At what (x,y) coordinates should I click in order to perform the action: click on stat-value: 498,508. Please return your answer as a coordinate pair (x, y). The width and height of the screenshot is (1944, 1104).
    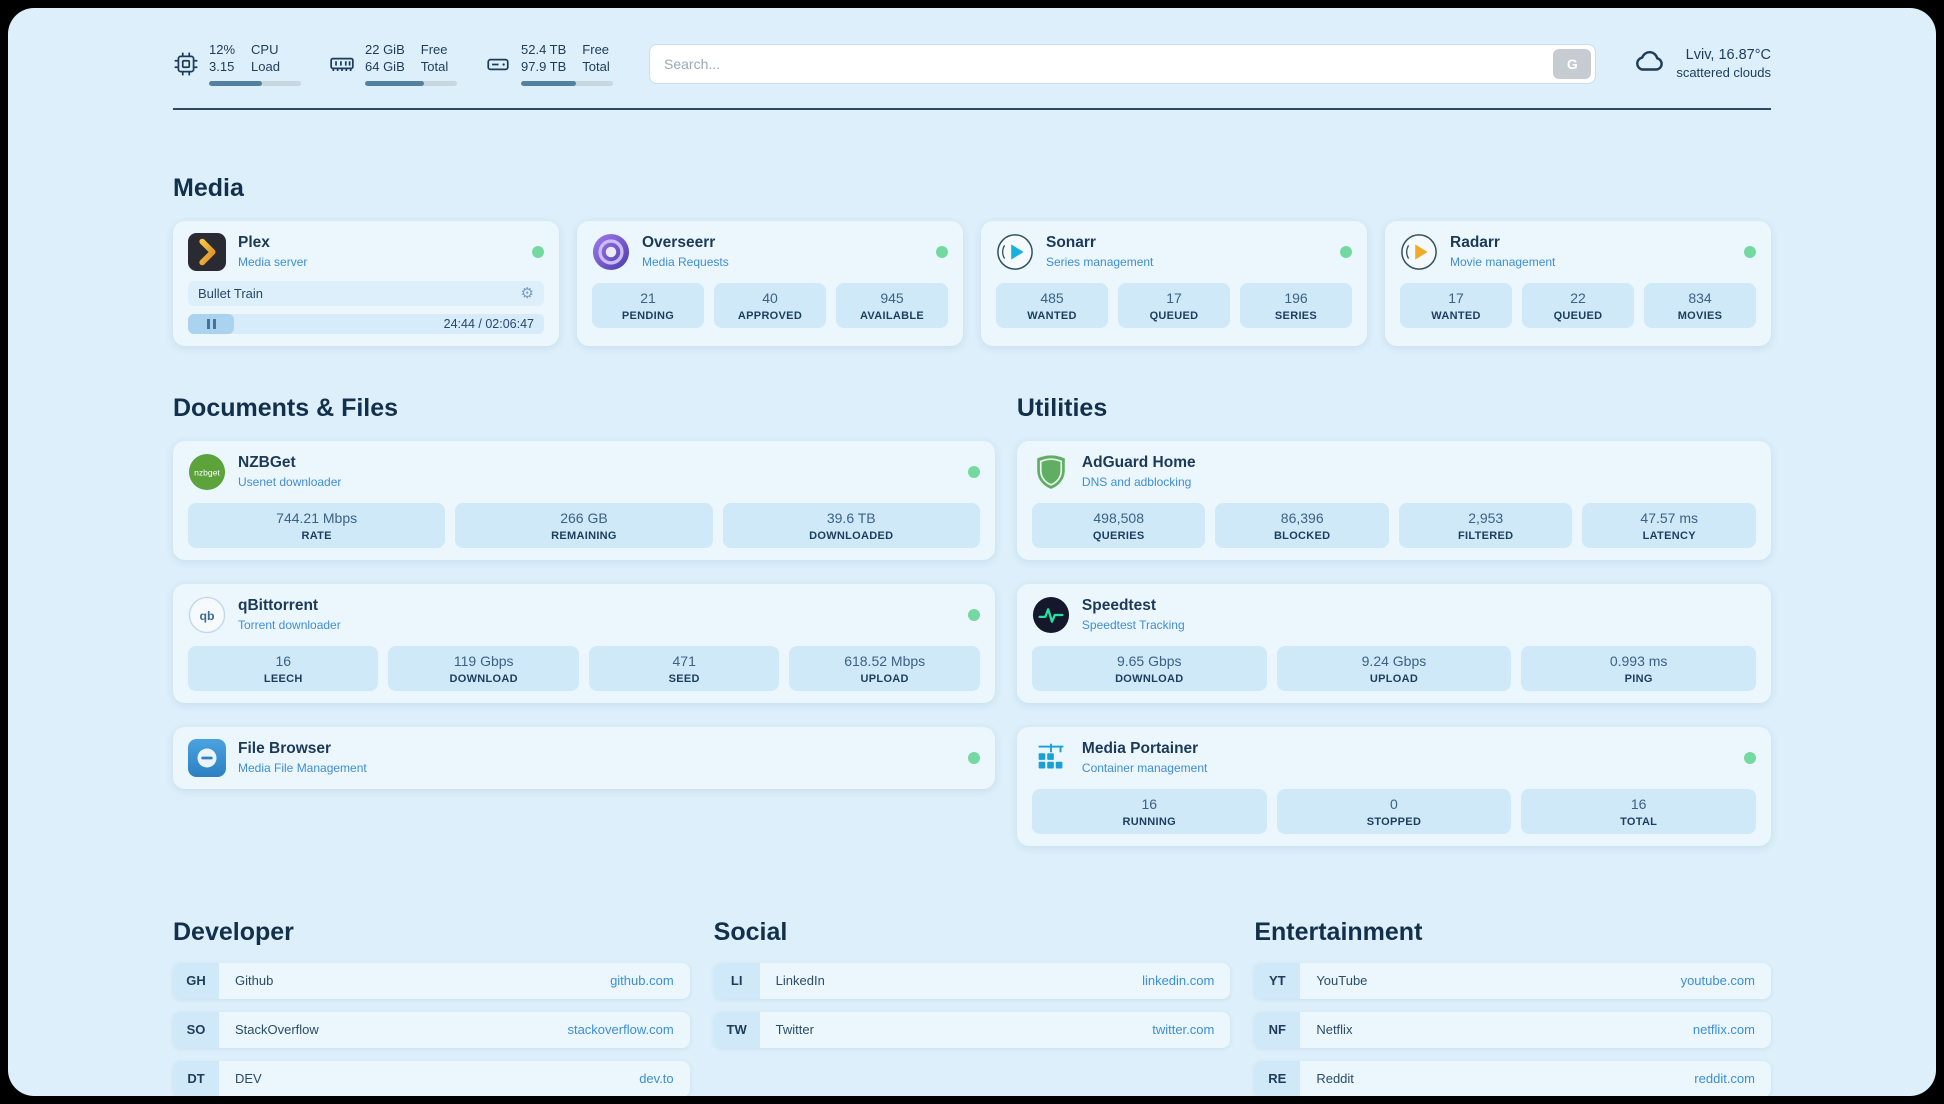
    Looking at the image, I should click on (1118, 517).